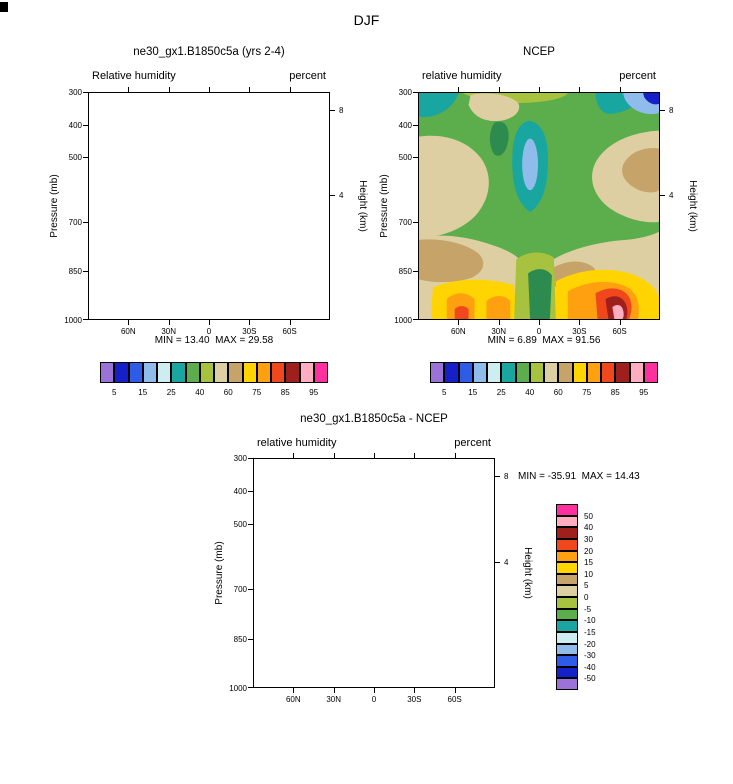 This screenshot has width=733, height=784. I want to click on ncep-units-label: percent, so click(637, 76).